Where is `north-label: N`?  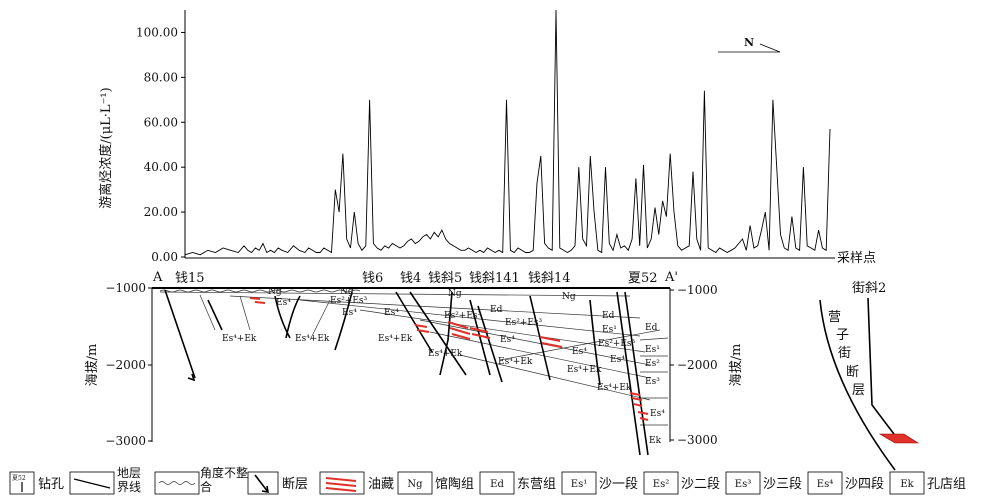 north-label: N is located at coordinates (749, 42).